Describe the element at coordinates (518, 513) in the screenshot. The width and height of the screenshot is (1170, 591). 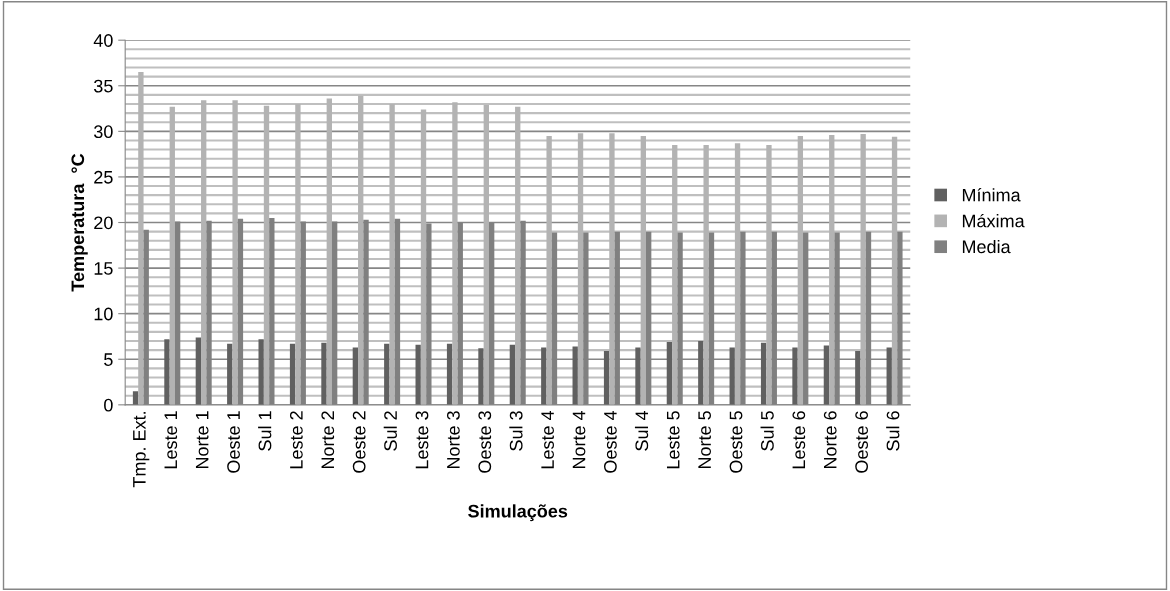
I see `x-axis-title: Simulações` at that location.